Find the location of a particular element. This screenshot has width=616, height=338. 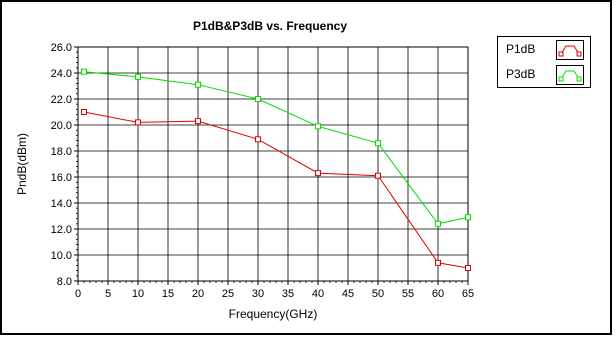

x-tick-label: 60 is located at coordinates (438, 294).